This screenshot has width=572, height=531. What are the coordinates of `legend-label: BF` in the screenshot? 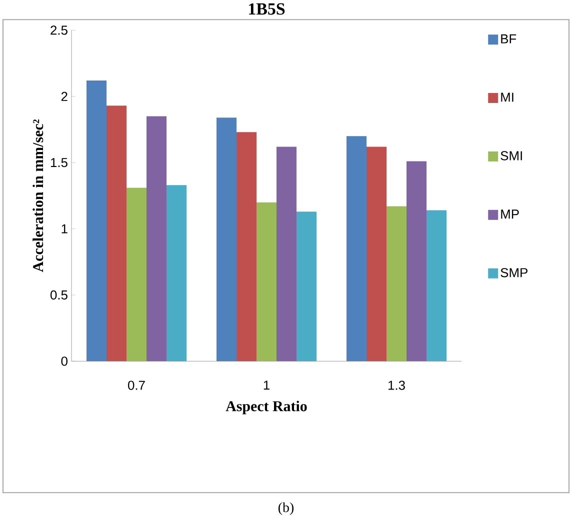 It's located at (508, 39).